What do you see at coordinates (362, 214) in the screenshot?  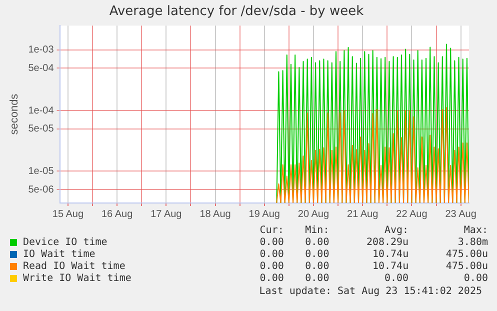 I see `x-tick-label: 21 Aug` at bounding box center [362, 214].